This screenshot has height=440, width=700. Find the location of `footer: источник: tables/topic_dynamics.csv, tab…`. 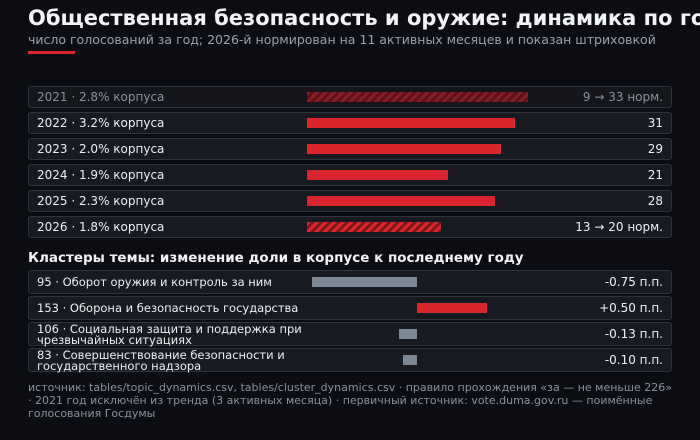

footer: источник: tables/topic_dynamics.csv, tab… is located at coordinates (350, 400).